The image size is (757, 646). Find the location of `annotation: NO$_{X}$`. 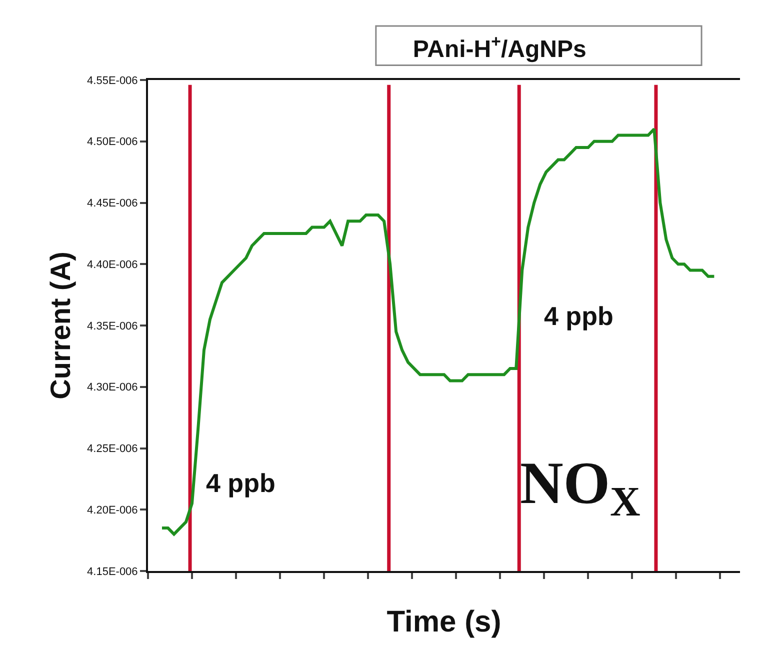

annotation: NO$_{X}$ is located at coordinates (580, 488).